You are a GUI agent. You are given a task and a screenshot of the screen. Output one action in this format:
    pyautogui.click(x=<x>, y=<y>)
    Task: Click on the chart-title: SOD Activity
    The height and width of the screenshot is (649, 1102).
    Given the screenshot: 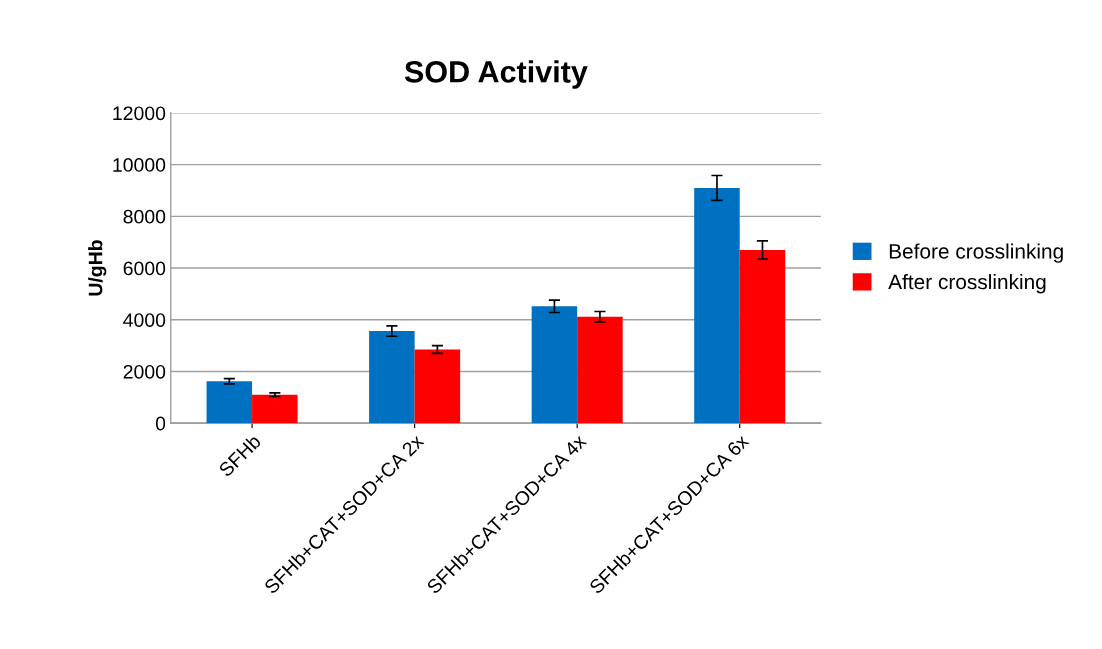 What is the action you would take?
    pyautogui.click(x=496, y=74)
    